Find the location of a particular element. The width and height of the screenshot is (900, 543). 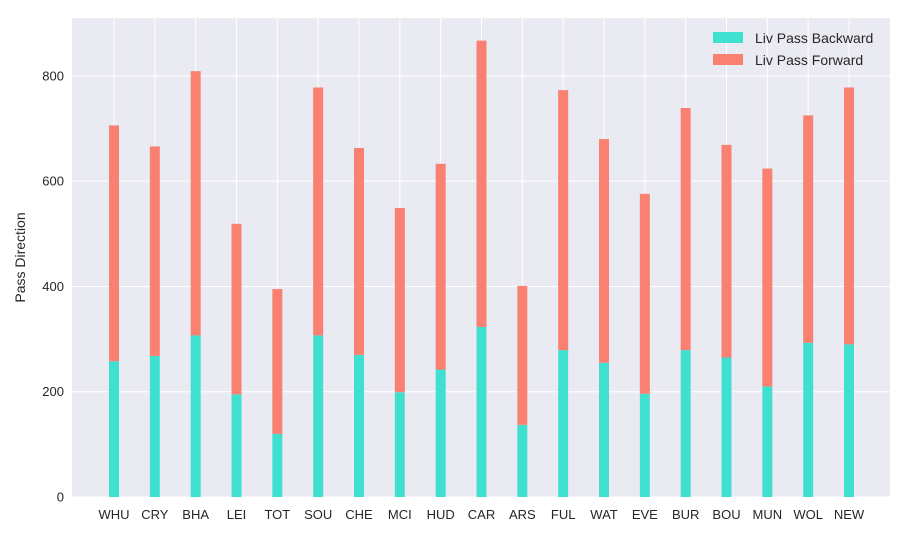

y-tick-label: 200 is located at coordinates (53, 391).